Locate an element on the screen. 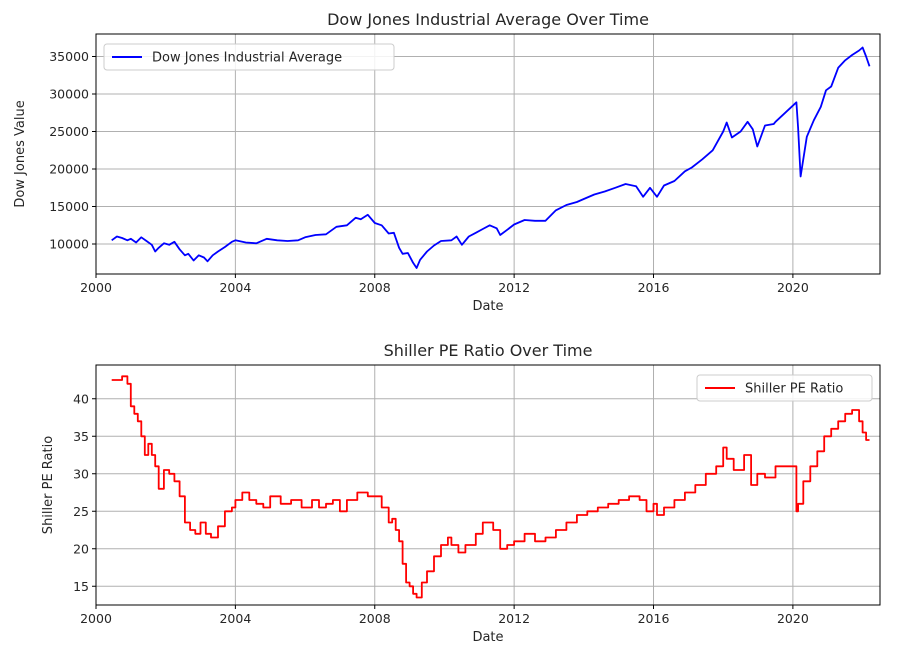 The width and height of the screenshot is (897, 669). legend: Dow Jones Industrial Average is located at coordinates (249, 57).